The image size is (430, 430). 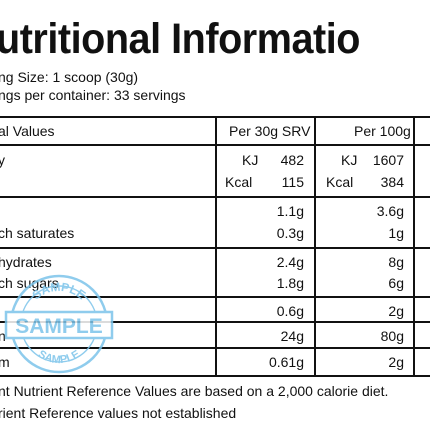 I want to click on salt-label: m, so click(x=5, y=362).